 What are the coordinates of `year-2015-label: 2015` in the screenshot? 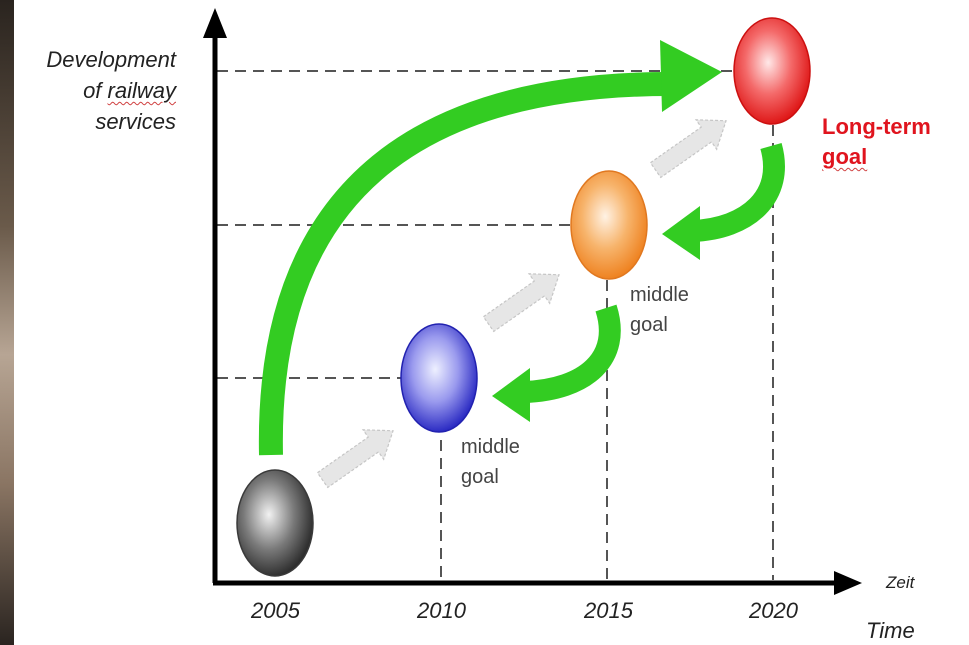 It's located at (608, 610).